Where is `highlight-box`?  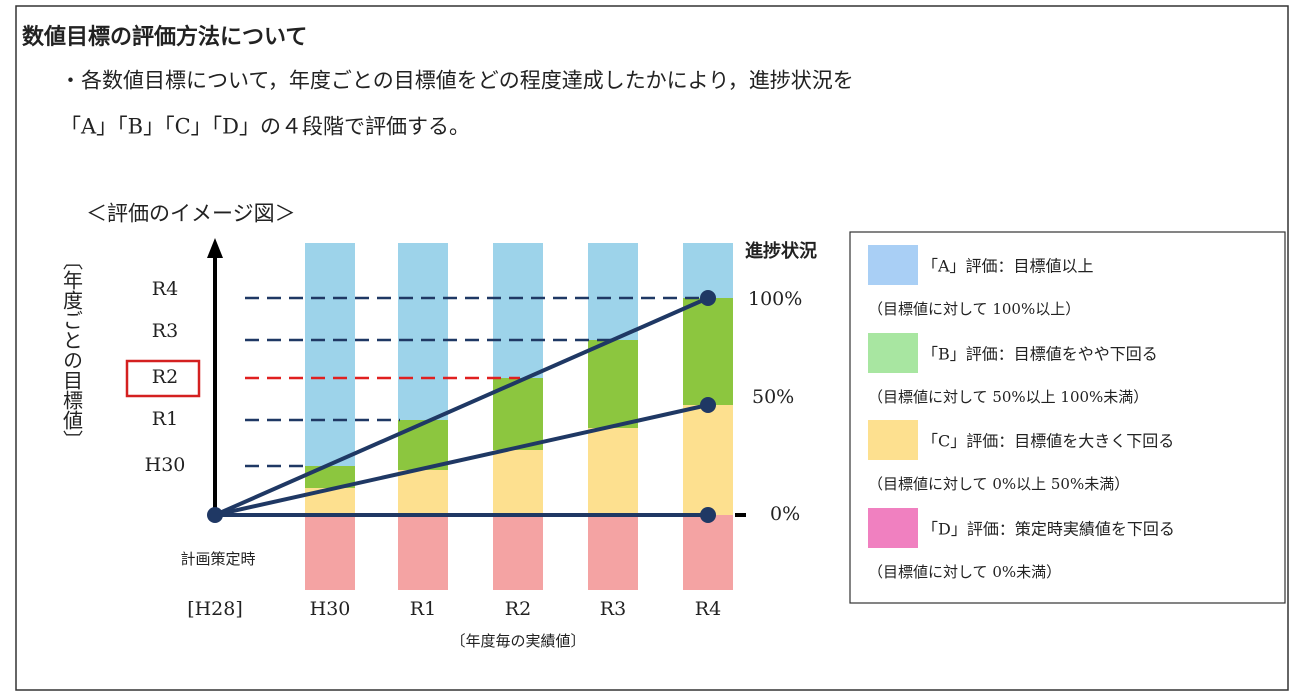
highlight-box is located at coordinates (163, 378).